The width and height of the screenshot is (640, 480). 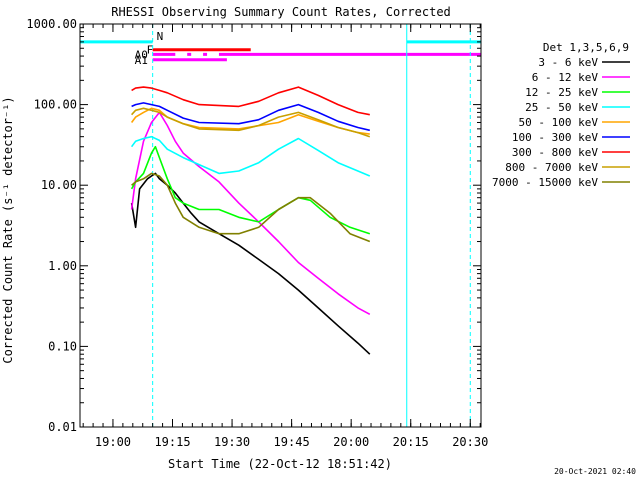 I want to click on x-tick-label: 20:15, so click(x=411, y=442).